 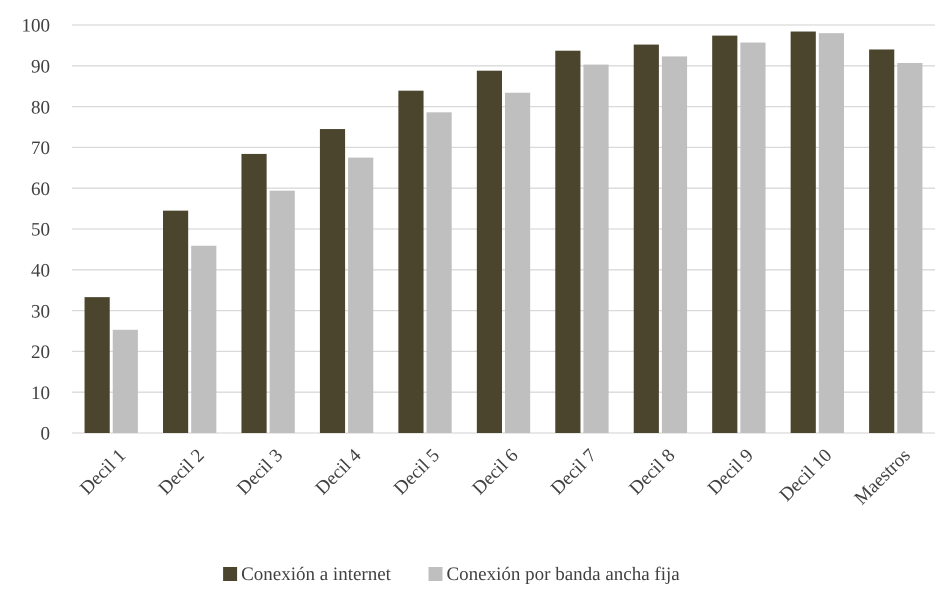 What do you see at coordinates (40, 67) in the screenshot?
I see `y-tick-label: 90` at bounding box center [40, 67].